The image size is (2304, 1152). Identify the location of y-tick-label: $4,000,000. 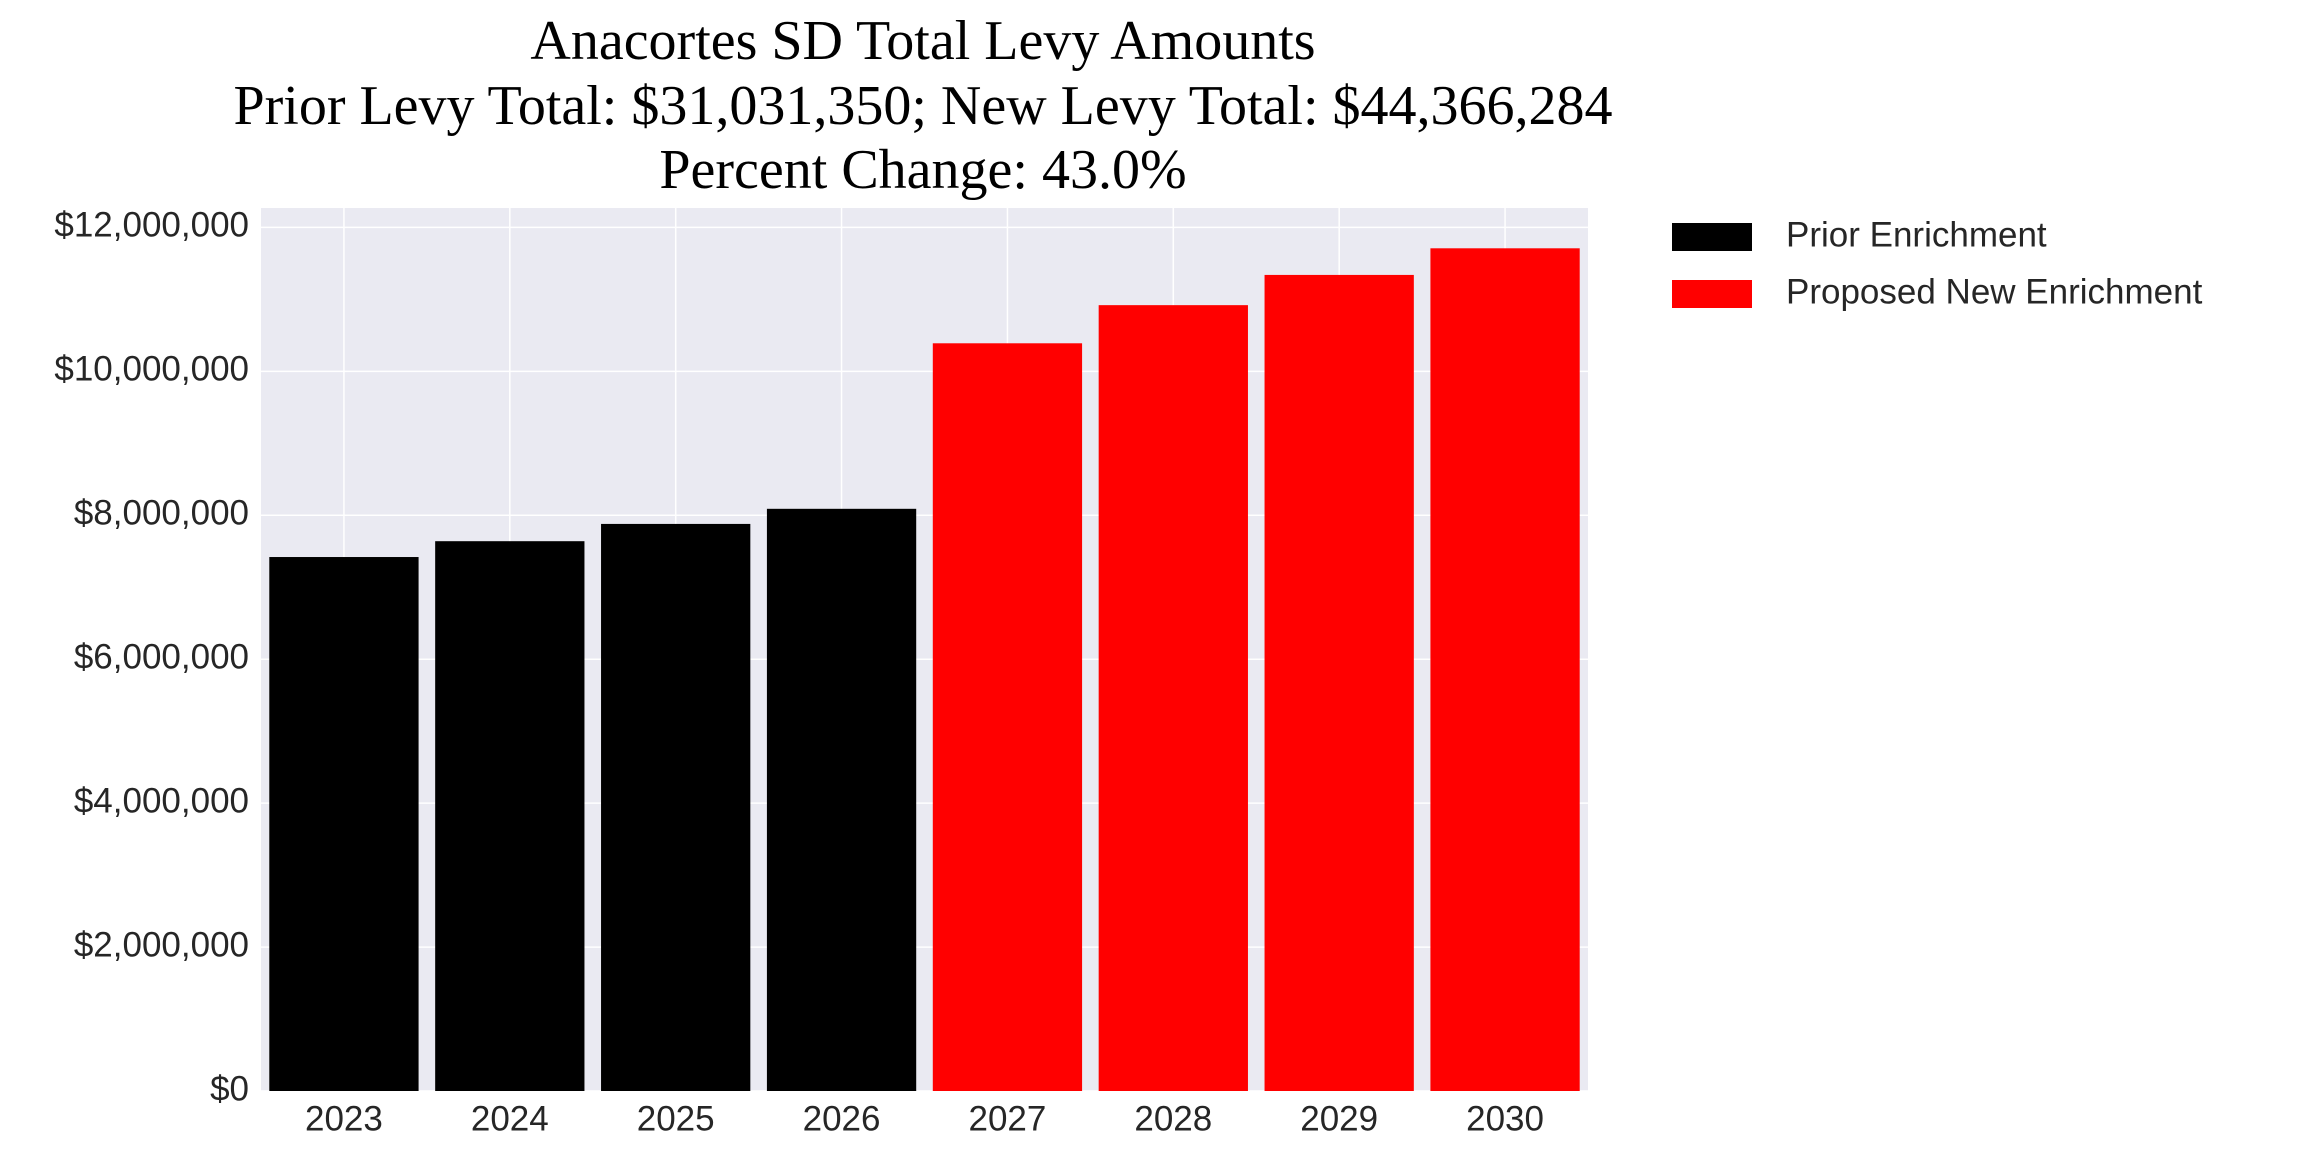
(161, 800).